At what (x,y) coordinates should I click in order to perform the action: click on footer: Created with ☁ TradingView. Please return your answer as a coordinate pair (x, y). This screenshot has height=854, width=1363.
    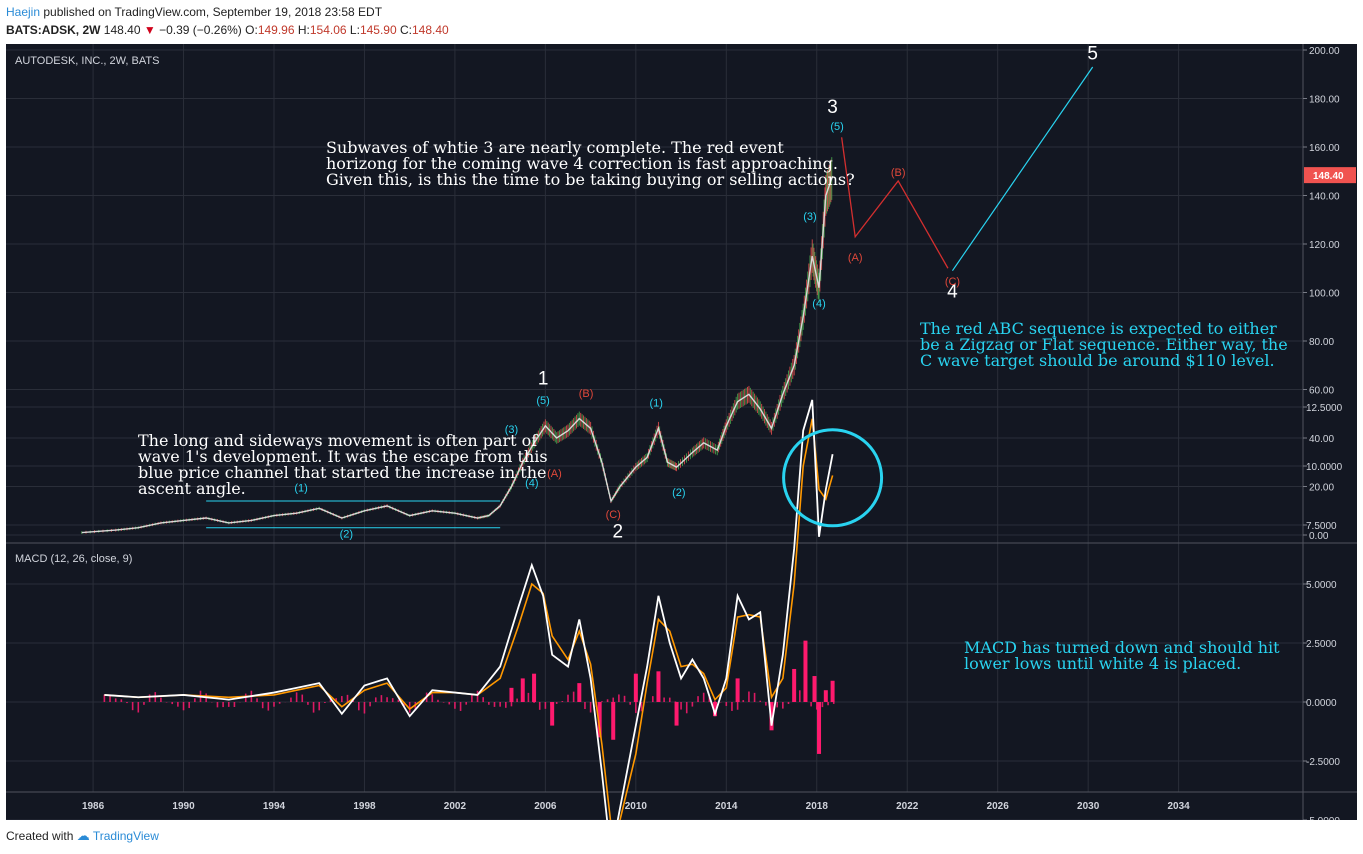
    Looking at the image, I should click on (82, 836).